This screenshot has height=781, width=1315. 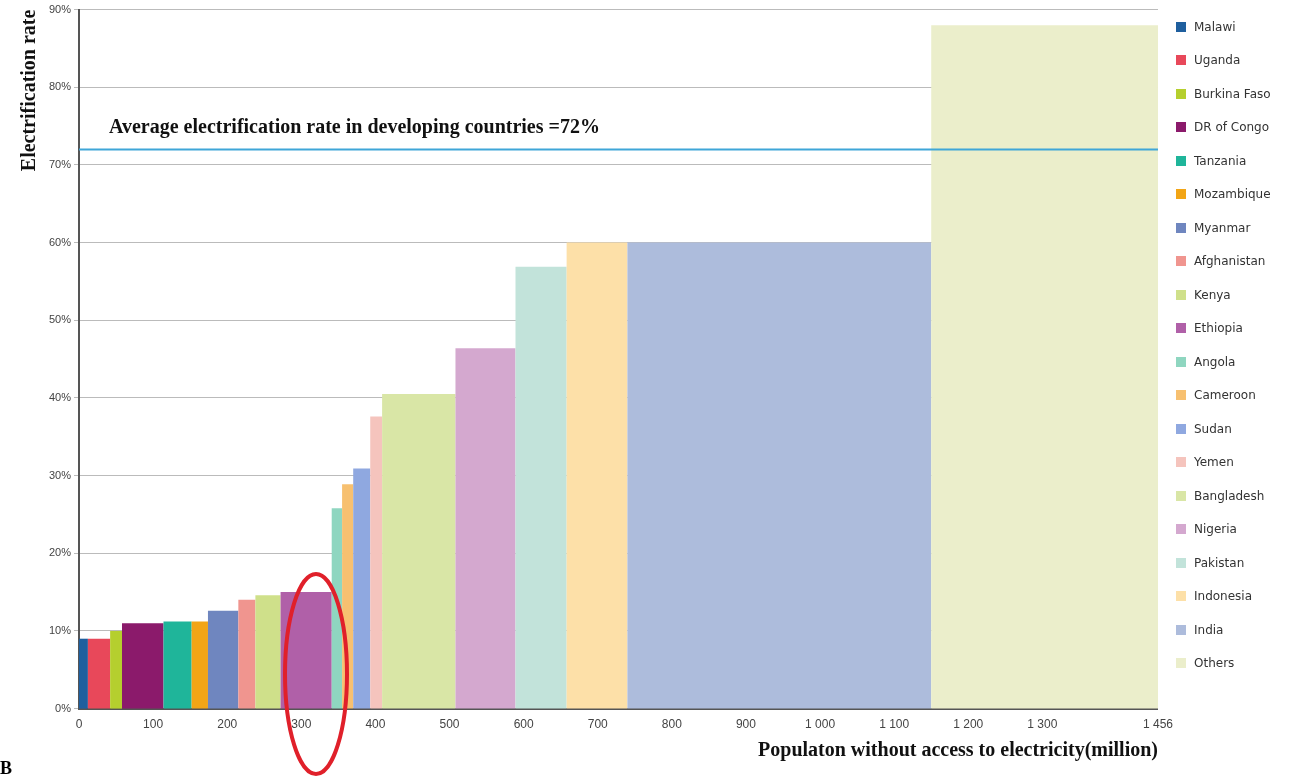 What do you see at coordinates (1214, 663) in the screenshot?
I see `legend-label: Others` at bounding box center [1214, 663].